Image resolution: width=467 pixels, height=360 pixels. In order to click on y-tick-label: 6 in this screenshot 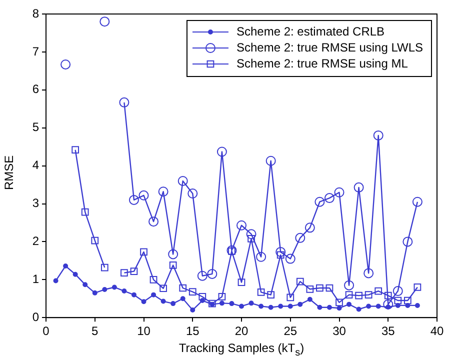, I will do `click(36, 89)`.